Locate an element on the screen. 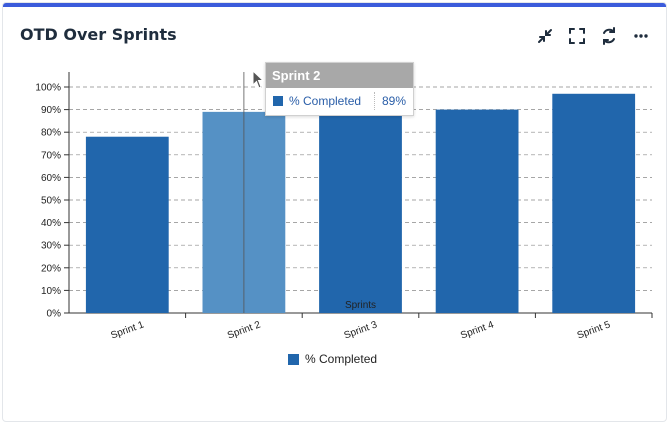 The width and height of the screenshot is (671, 426). y-tick-label: 60% is located at coordinates (51, 178).